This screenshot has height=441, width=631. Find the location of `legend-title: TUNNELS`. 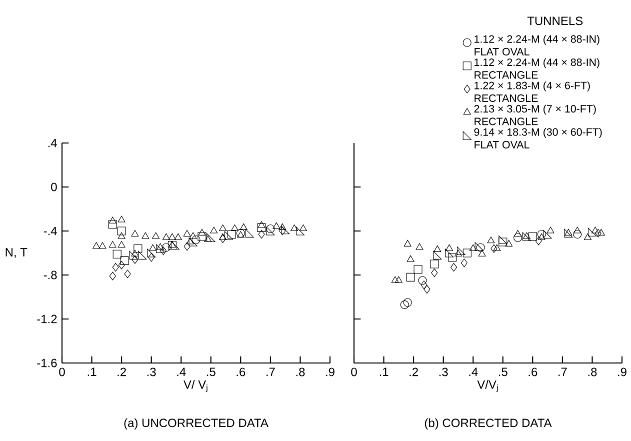

legend-title: TUNNELS is located at coordinates (555, 21).